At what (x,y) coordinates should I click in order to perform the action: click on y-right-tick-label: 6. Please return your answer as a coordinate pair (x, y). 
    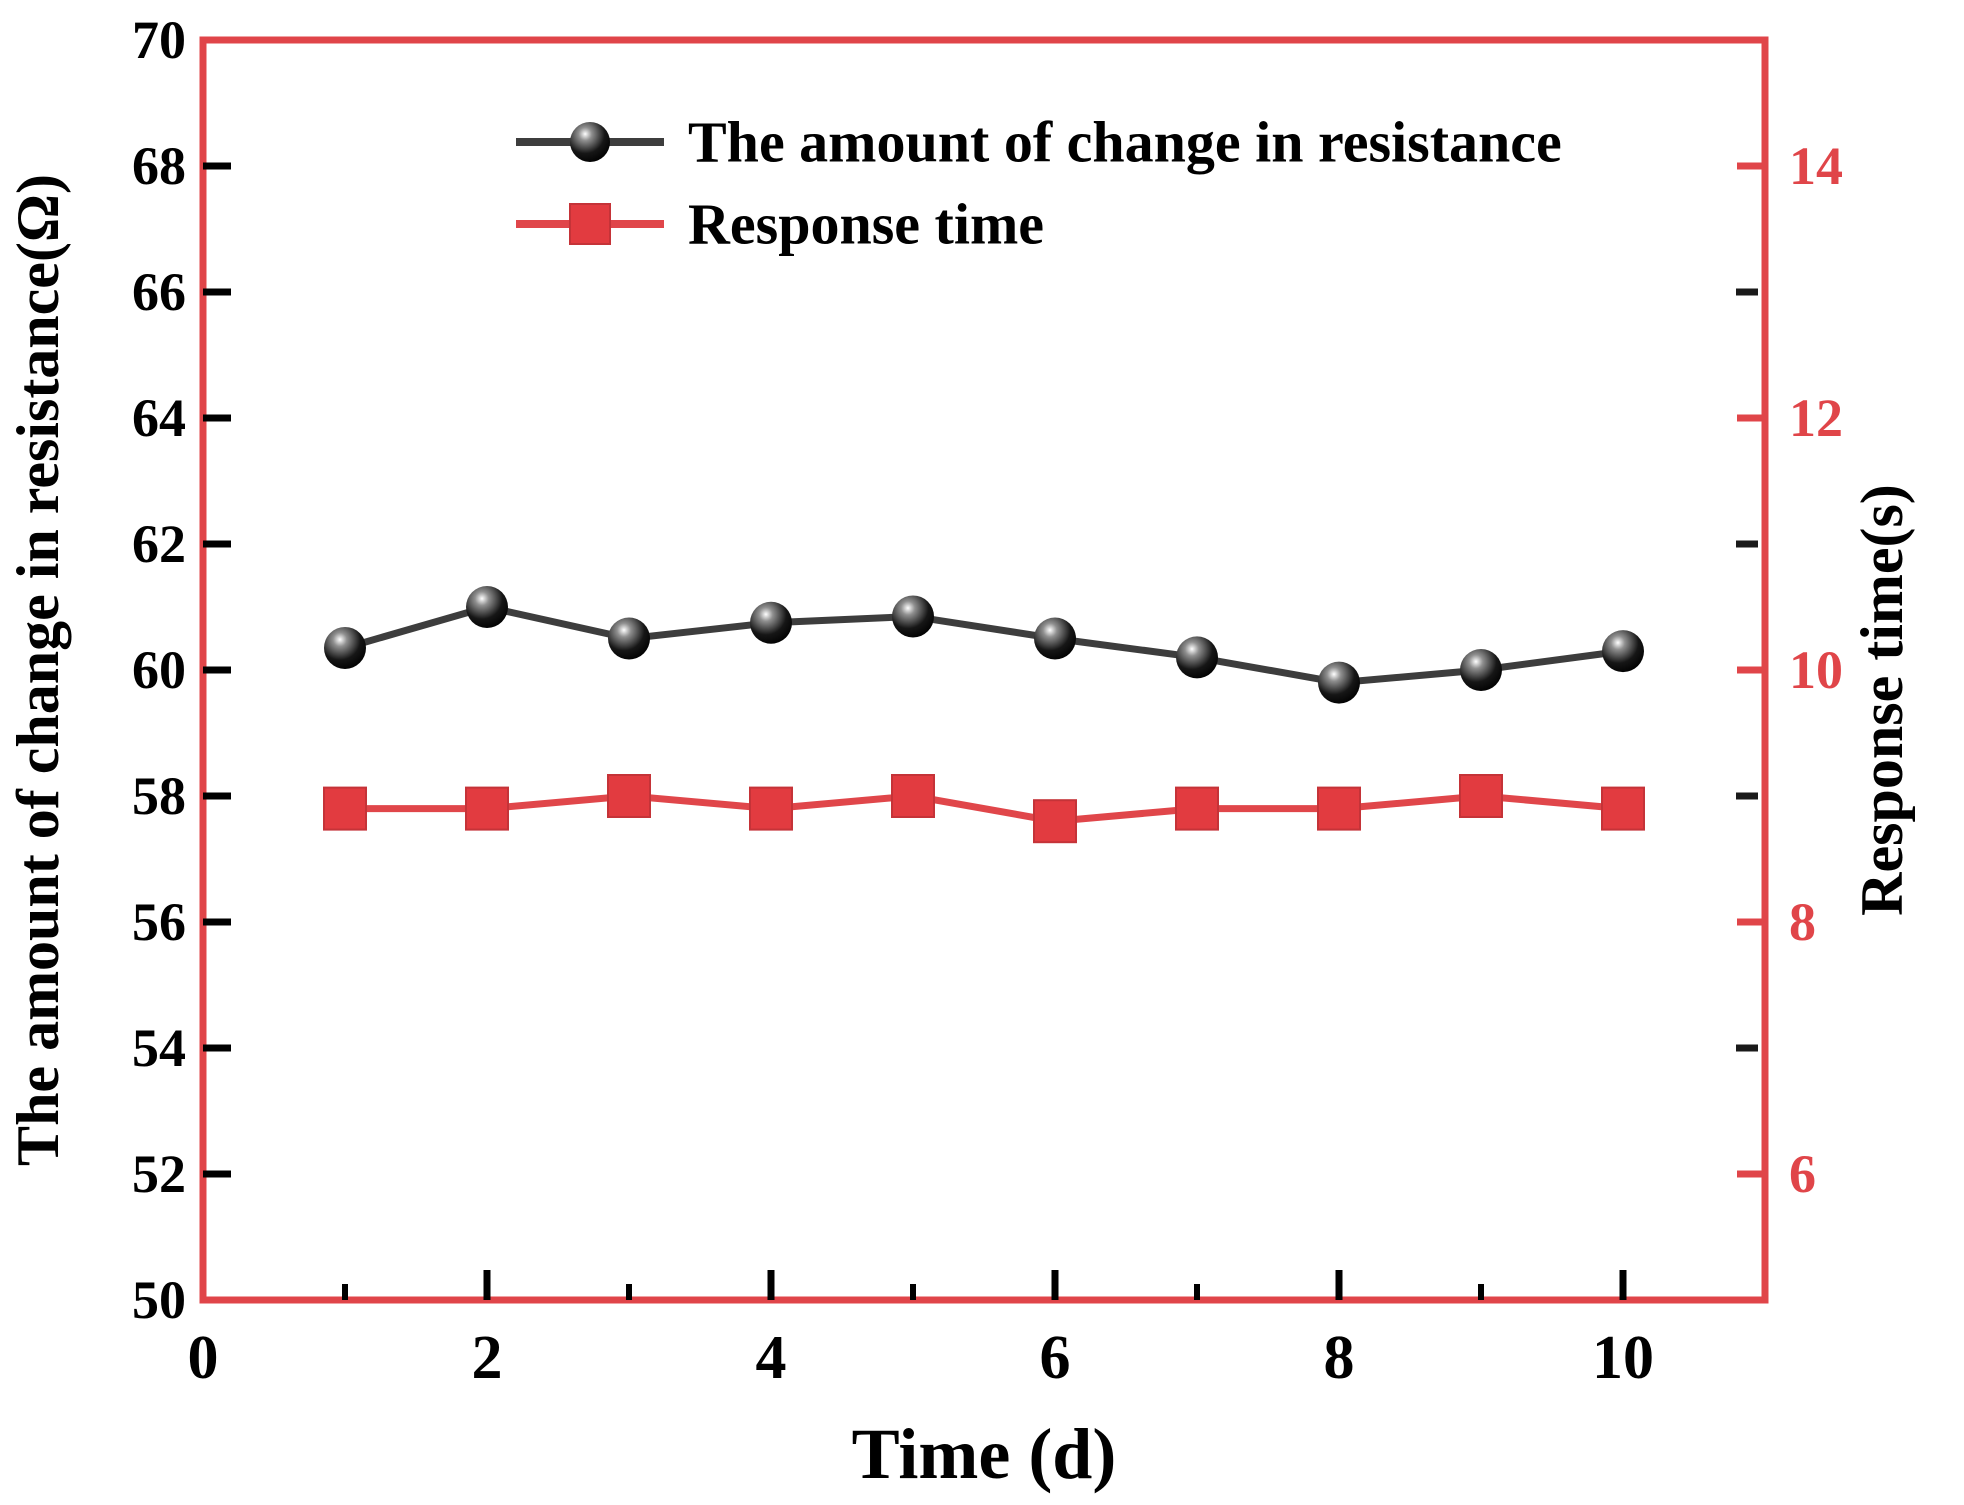
    Looking at the image, I should click on (1802, 1174).